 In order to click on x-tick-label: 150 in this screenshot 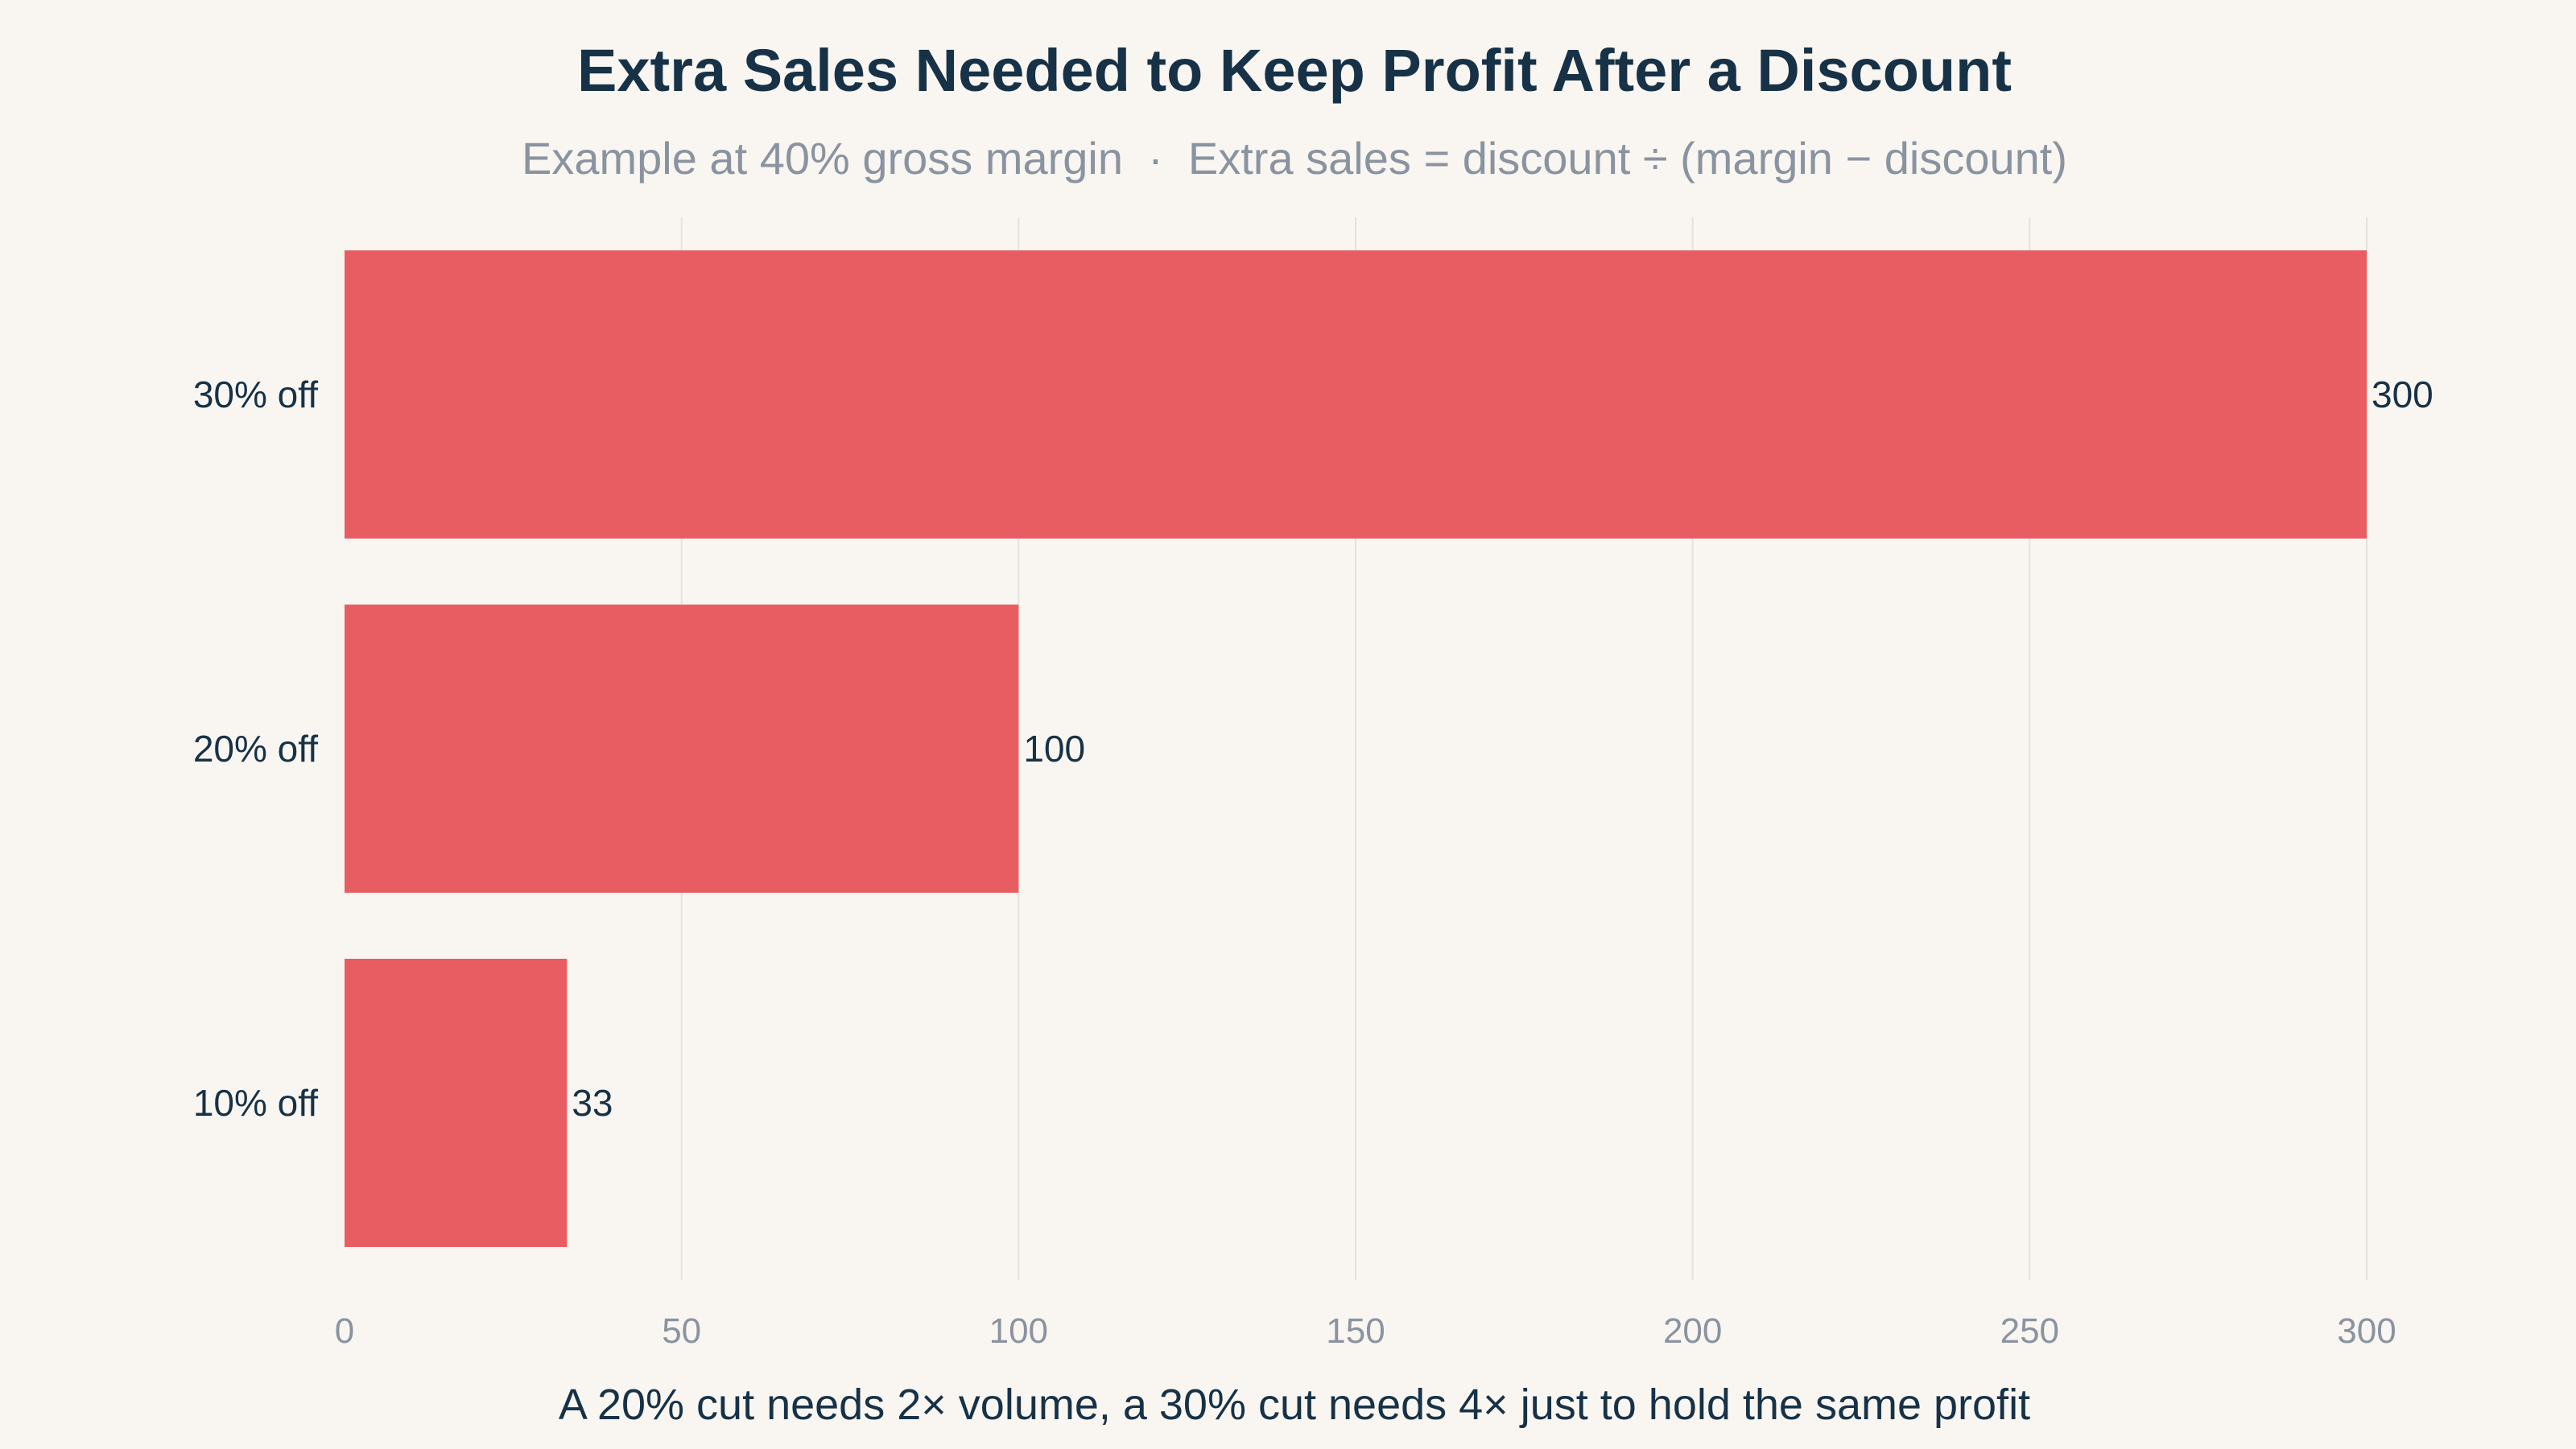, I will do `click(1355, 1331)`.